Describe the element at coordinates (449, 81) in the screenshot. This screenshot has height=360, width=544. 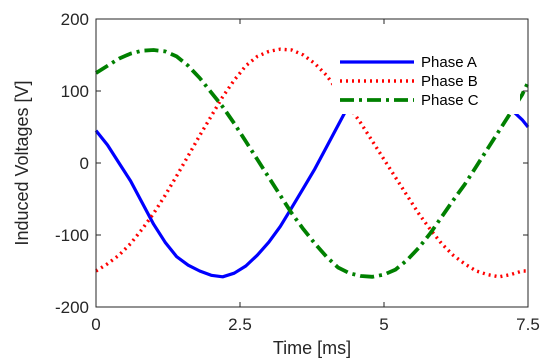
I see `legend-label-phase-b: Phase B` at that location.